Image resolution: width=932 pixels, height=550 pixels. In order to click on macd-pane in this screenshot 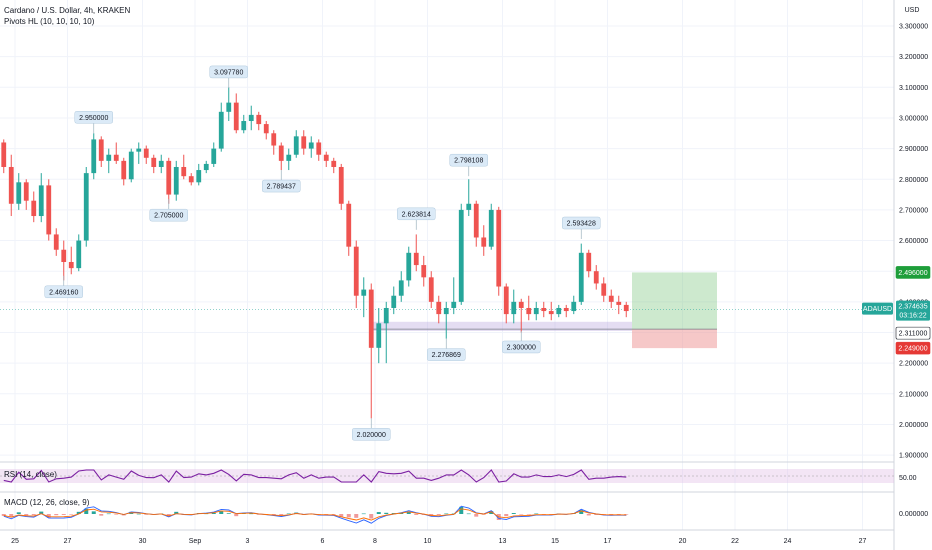, I will do `click(315, 514)`.